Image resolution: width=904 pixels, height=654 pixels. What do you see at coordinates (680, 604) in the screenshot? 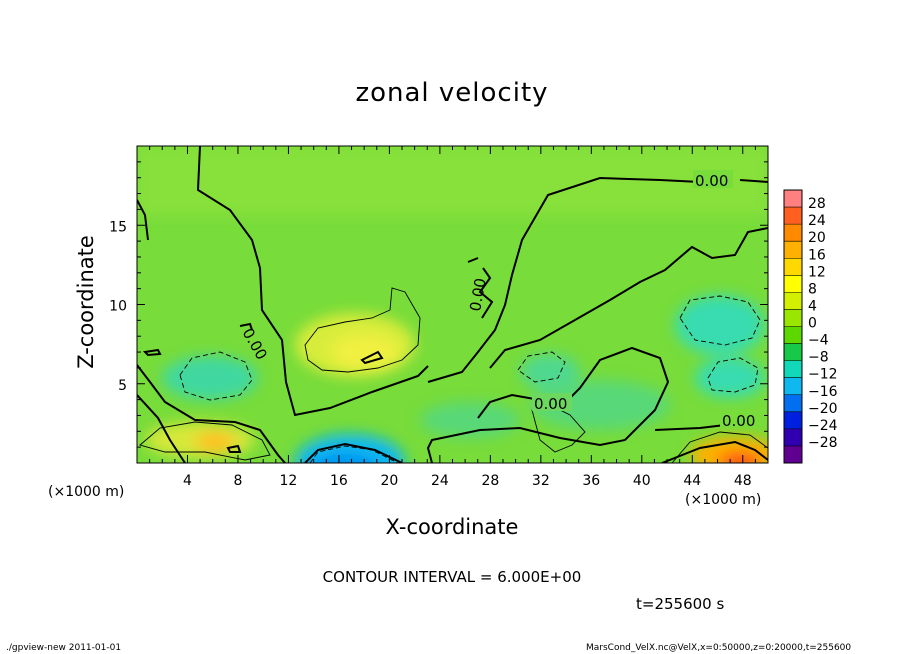
I see `time-text: t=255600 s` at bounding box center [680, 604].